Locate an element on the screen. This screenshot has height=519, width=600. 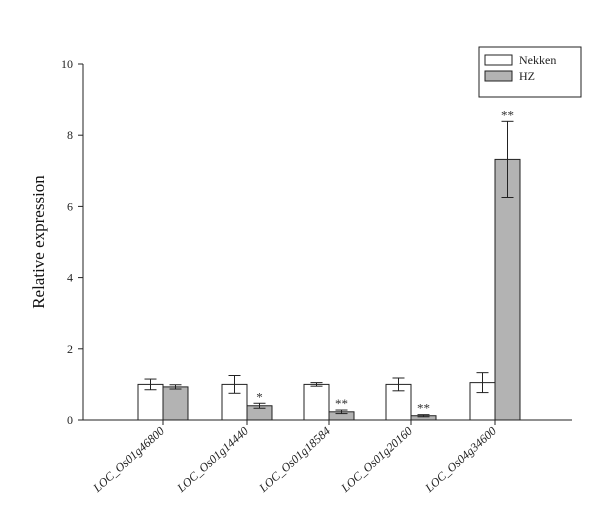
x-category-label: LOC_Os01g14440 is located at coordinates (213, 460).